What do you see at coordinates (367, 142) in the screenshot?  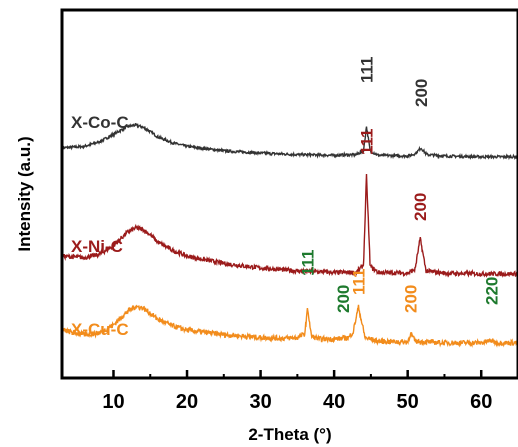 I see `peak-label-x-ni-c-111: 111` at bounding box center [367, 142].